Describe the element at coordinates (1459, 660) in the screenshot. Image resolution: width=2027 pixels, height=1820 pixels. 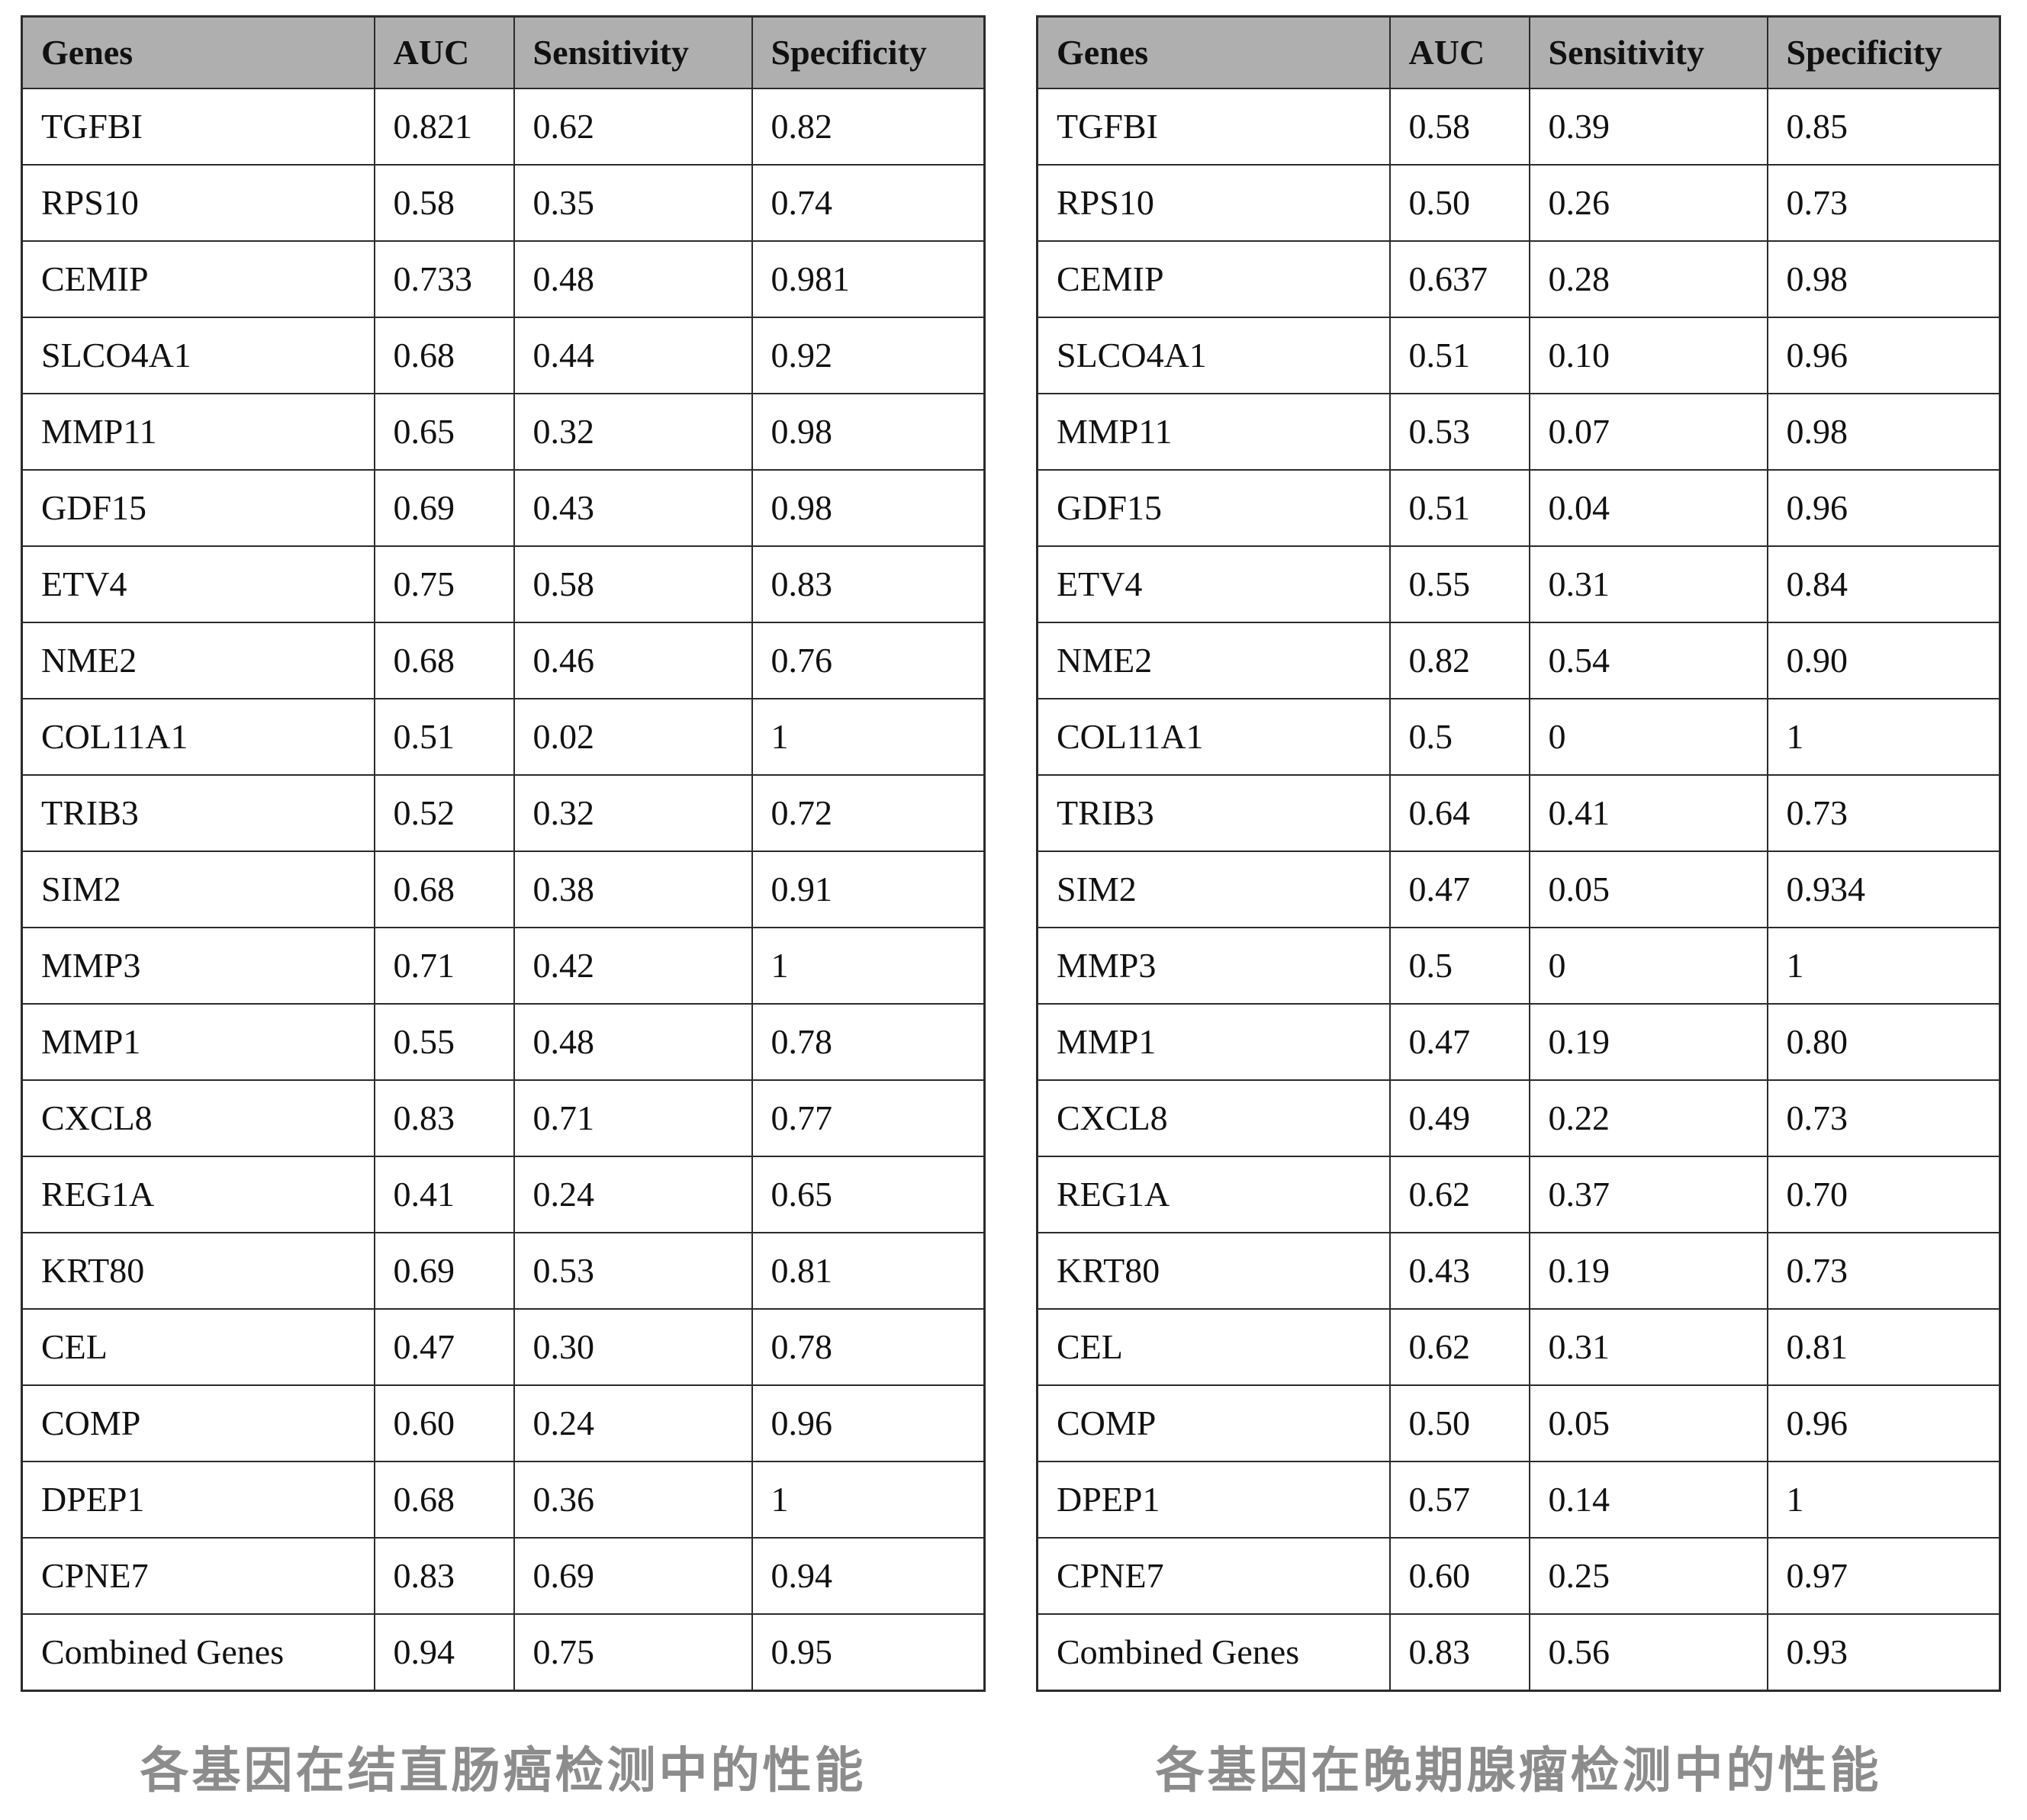
I see `value-cell: 0.82` at that location.